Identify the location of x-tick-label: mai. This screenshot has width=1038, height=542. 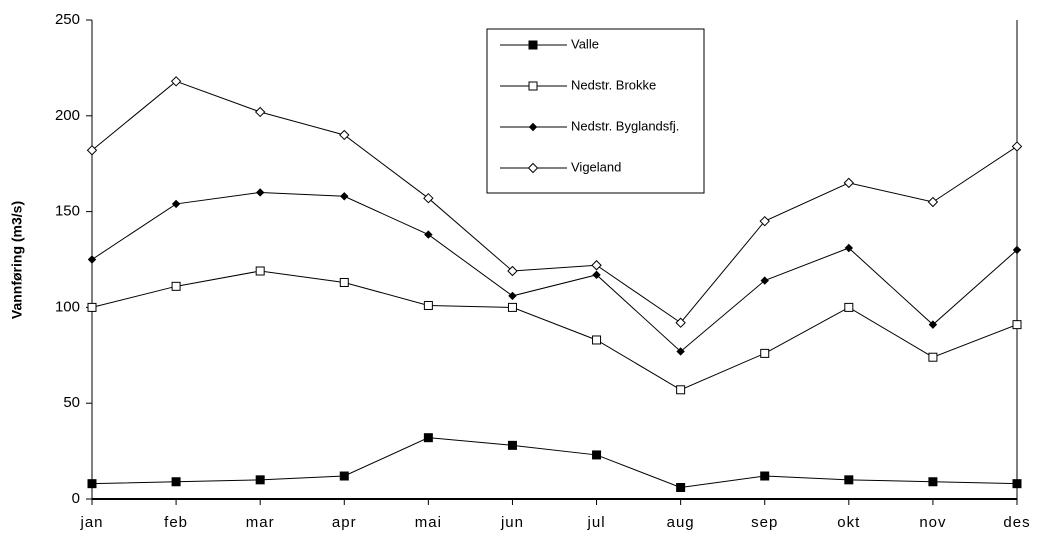
(428, 522).